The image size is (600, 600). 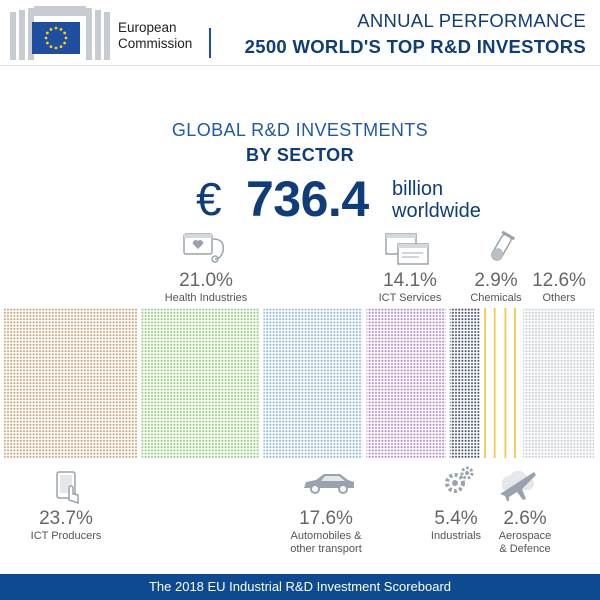 I want to click on automobiles-percent: 17.6%, so click(x=326, y=518).